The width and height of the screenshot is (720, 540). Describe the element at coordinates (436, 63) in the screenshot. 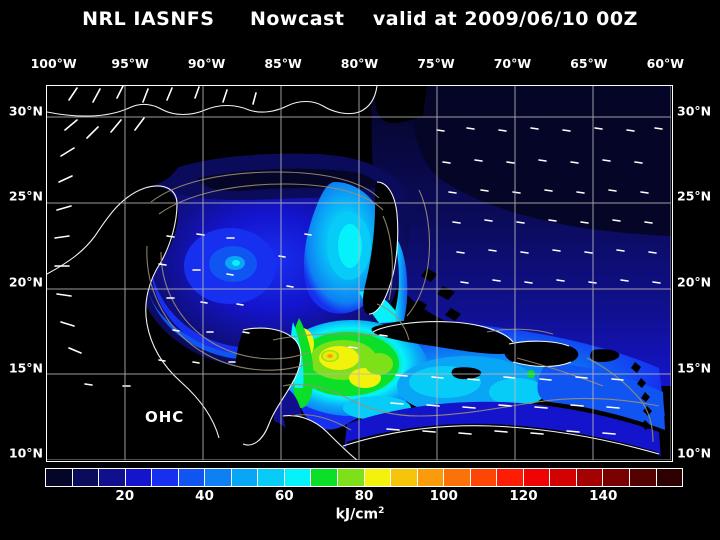

I see `lon-tick-label: 75°W` at that location.